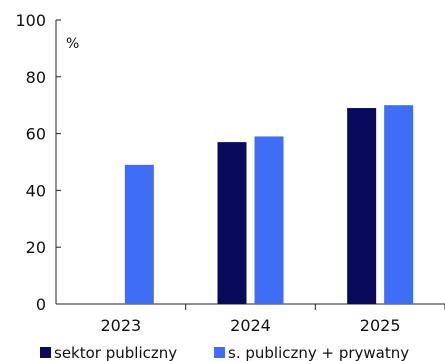 This screenshot has height=361, width=445. What do you see at coordinates (30, 20) in the screenshot?
I see `y-tick-label: 100` at bounding box center [30, 20].